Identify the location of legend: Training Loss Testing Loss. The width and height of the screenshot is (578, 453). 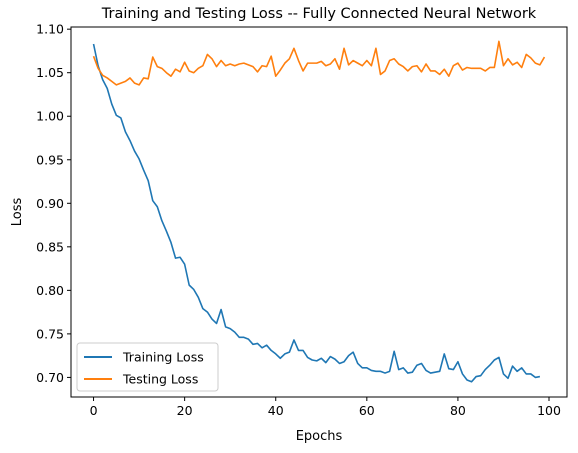
(147, 367).